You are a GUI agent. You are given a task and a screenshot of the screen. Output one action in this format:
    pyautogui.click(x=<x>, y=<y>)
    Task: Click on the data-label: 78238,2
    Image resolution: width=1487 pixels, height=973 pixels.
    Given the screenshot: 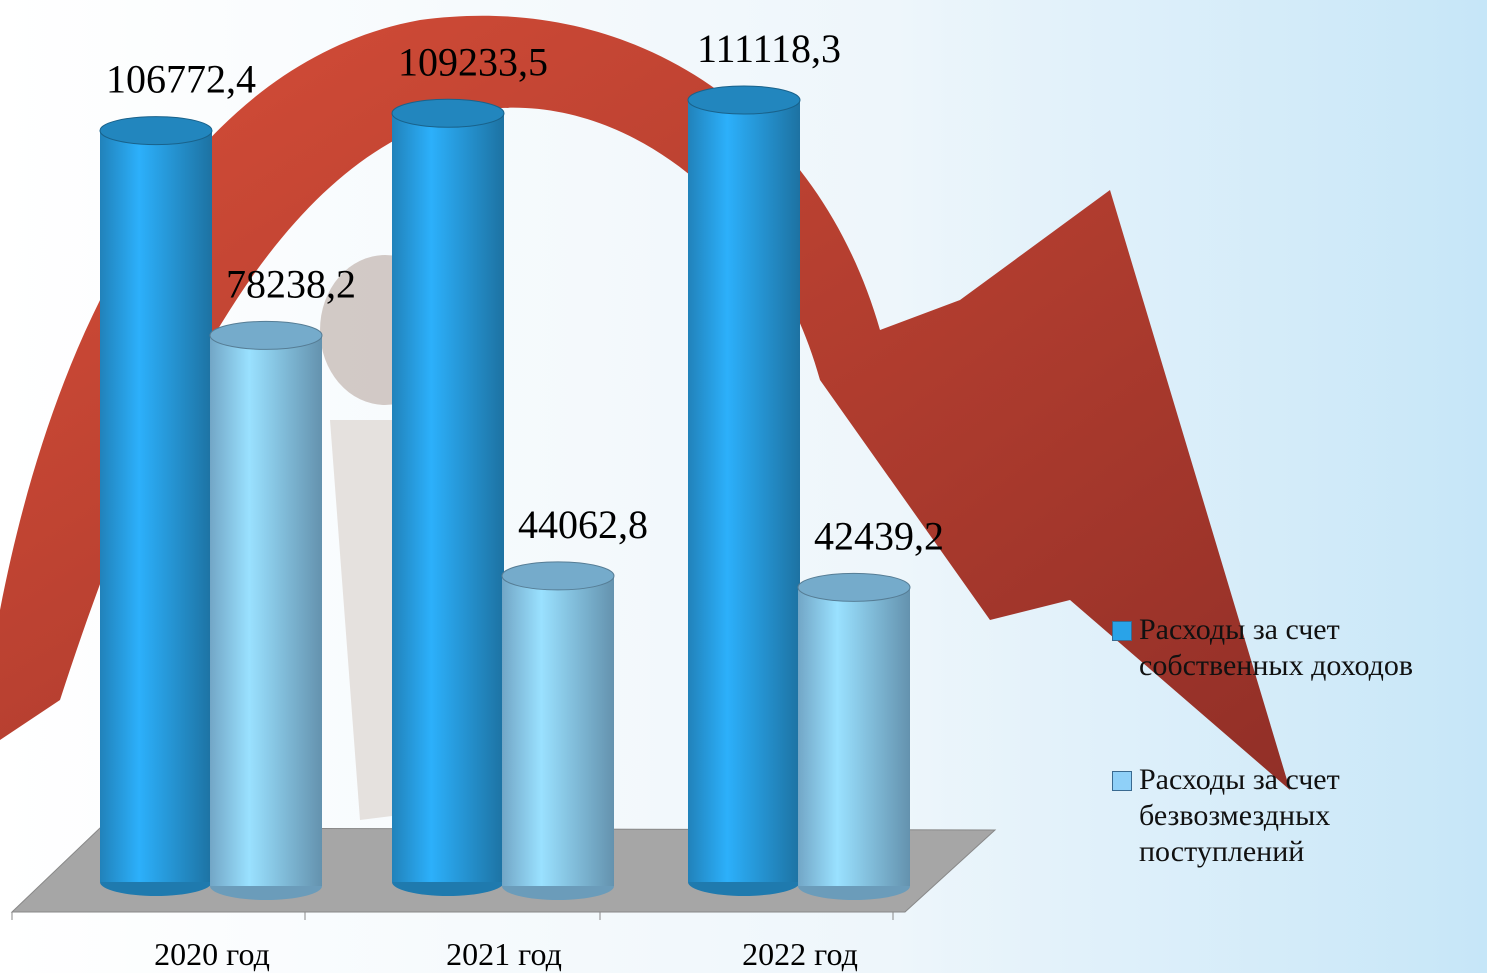 What is the action you would take?
    pyautogui.click(x=291, y=283)
    